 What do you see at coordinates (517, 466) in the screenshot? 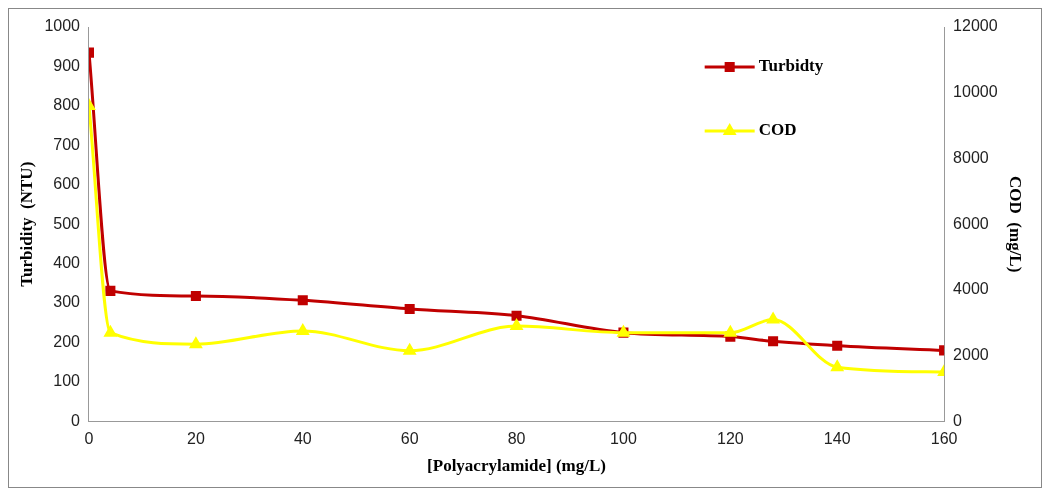
I see `x-axis-title: [Polyacrylamide] (mg/L)` at bounding box center [517, 466].